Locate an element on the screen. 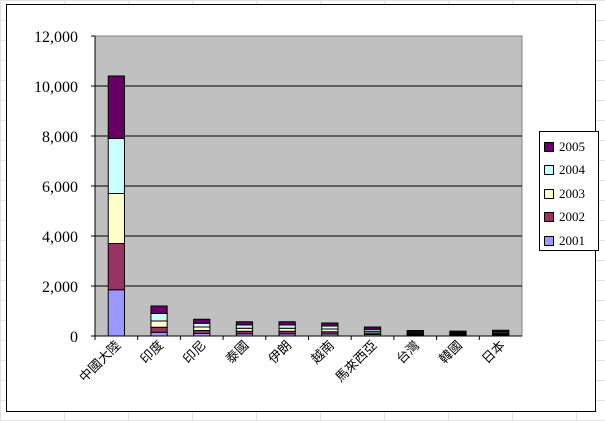 Image resolution: width=605 pixels, height=421 pixels. y-tick-label: 4,000 is located at coordinates (60, 237).